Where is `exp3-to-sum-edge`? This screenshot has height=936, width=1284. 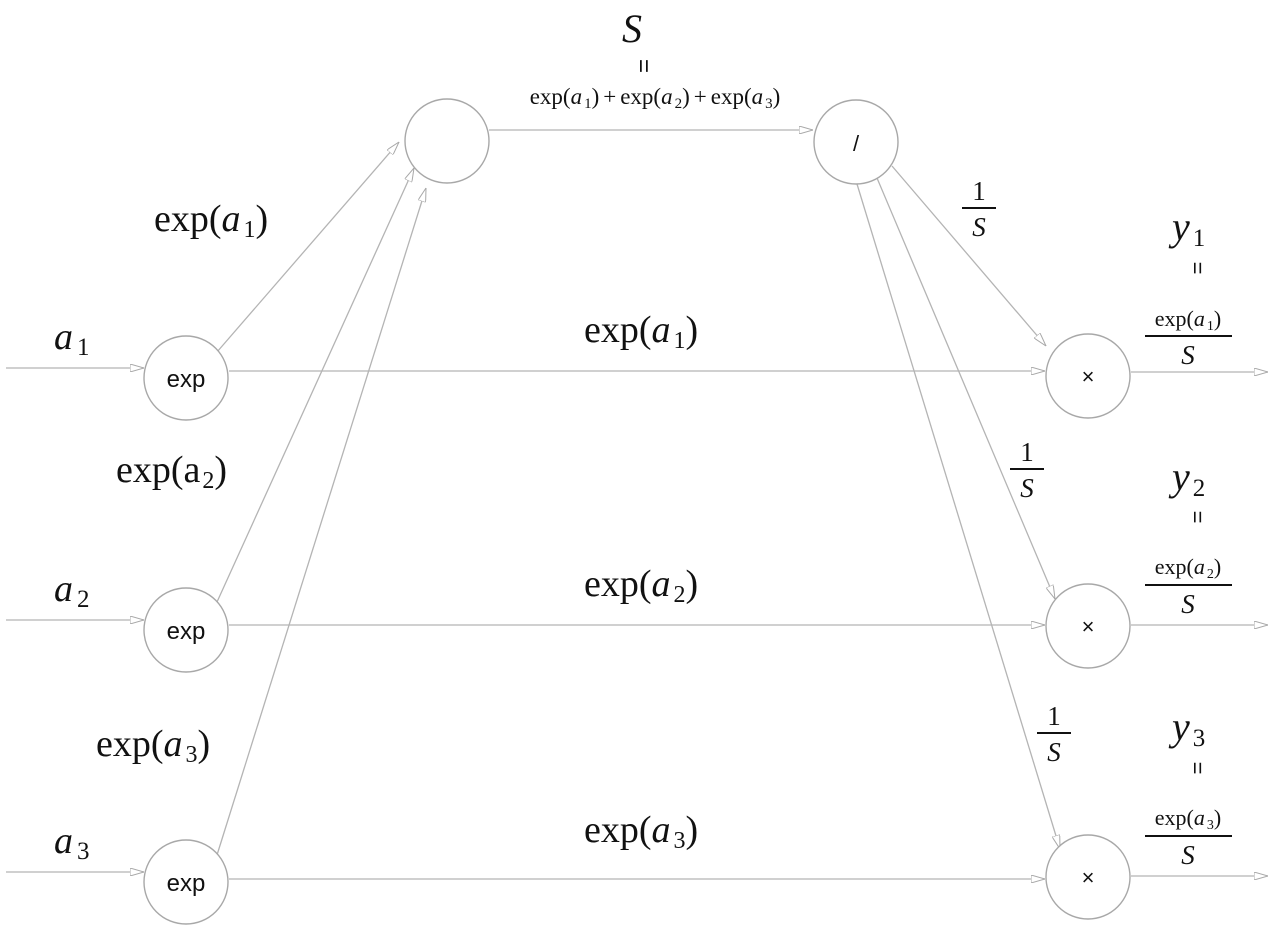
exp3-to-sum-edge is located at coordinates (321, 522).